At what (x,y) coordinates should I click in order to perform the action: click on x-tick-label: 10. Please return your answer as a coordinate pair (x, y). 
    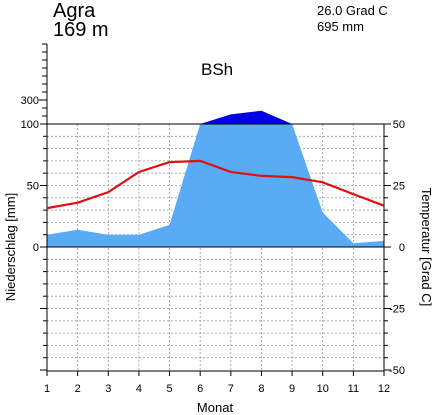
    Looking at the image, I should click on (323, 389).